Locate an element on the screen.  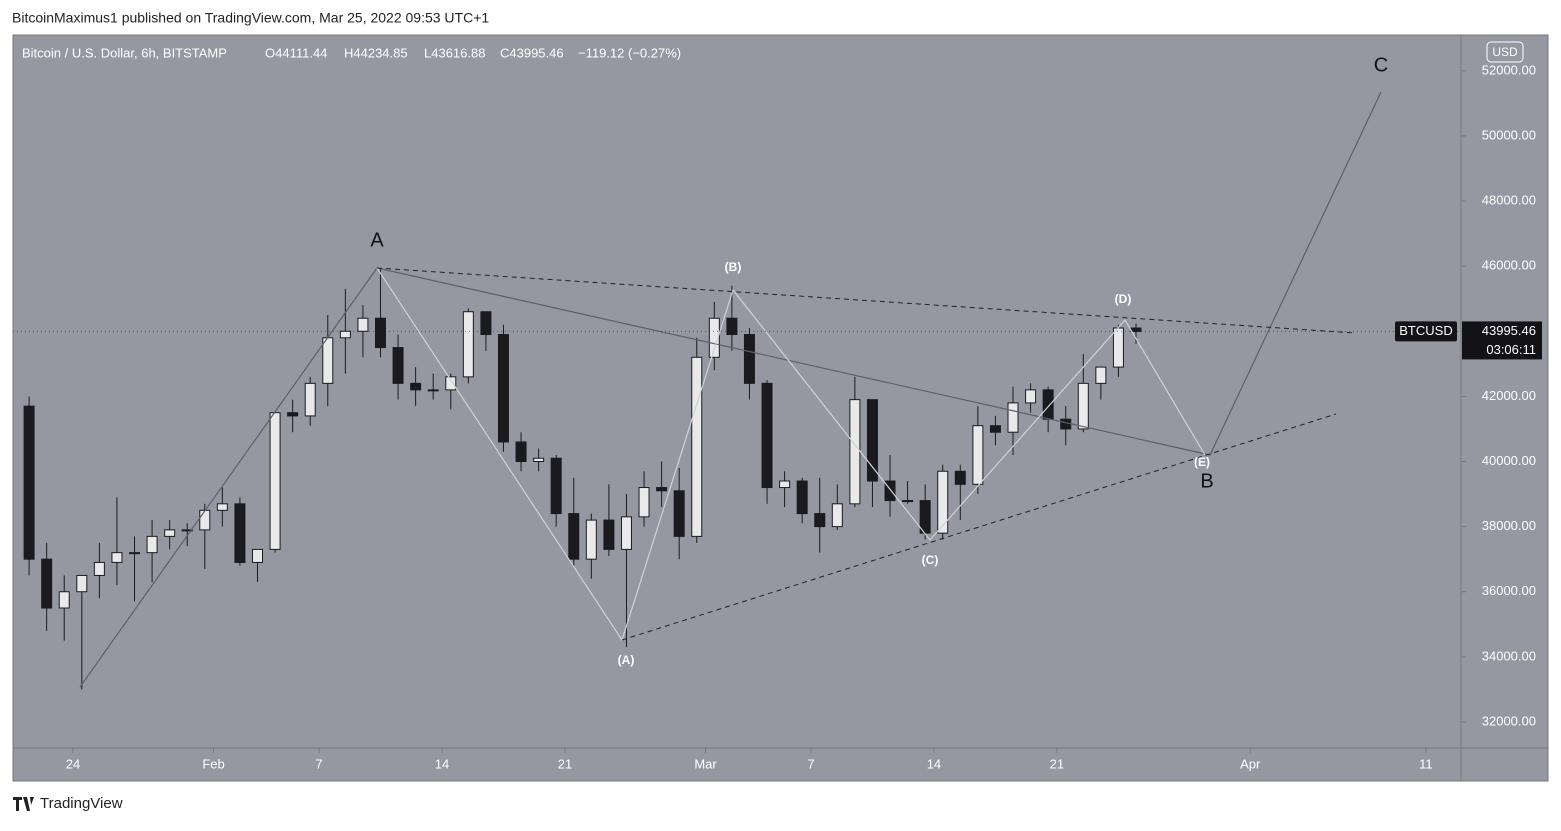
symbol-box is located at coordinates (1426, 331).